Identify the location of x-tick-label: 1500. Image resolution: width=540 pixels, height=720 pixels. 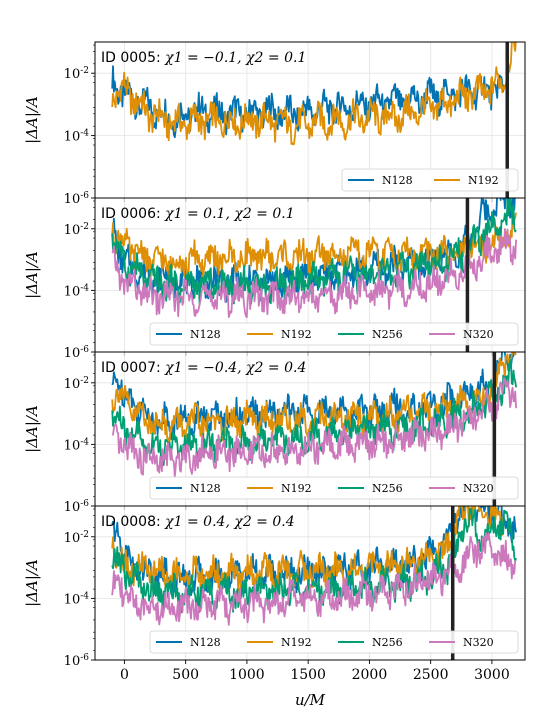
(308, 675).